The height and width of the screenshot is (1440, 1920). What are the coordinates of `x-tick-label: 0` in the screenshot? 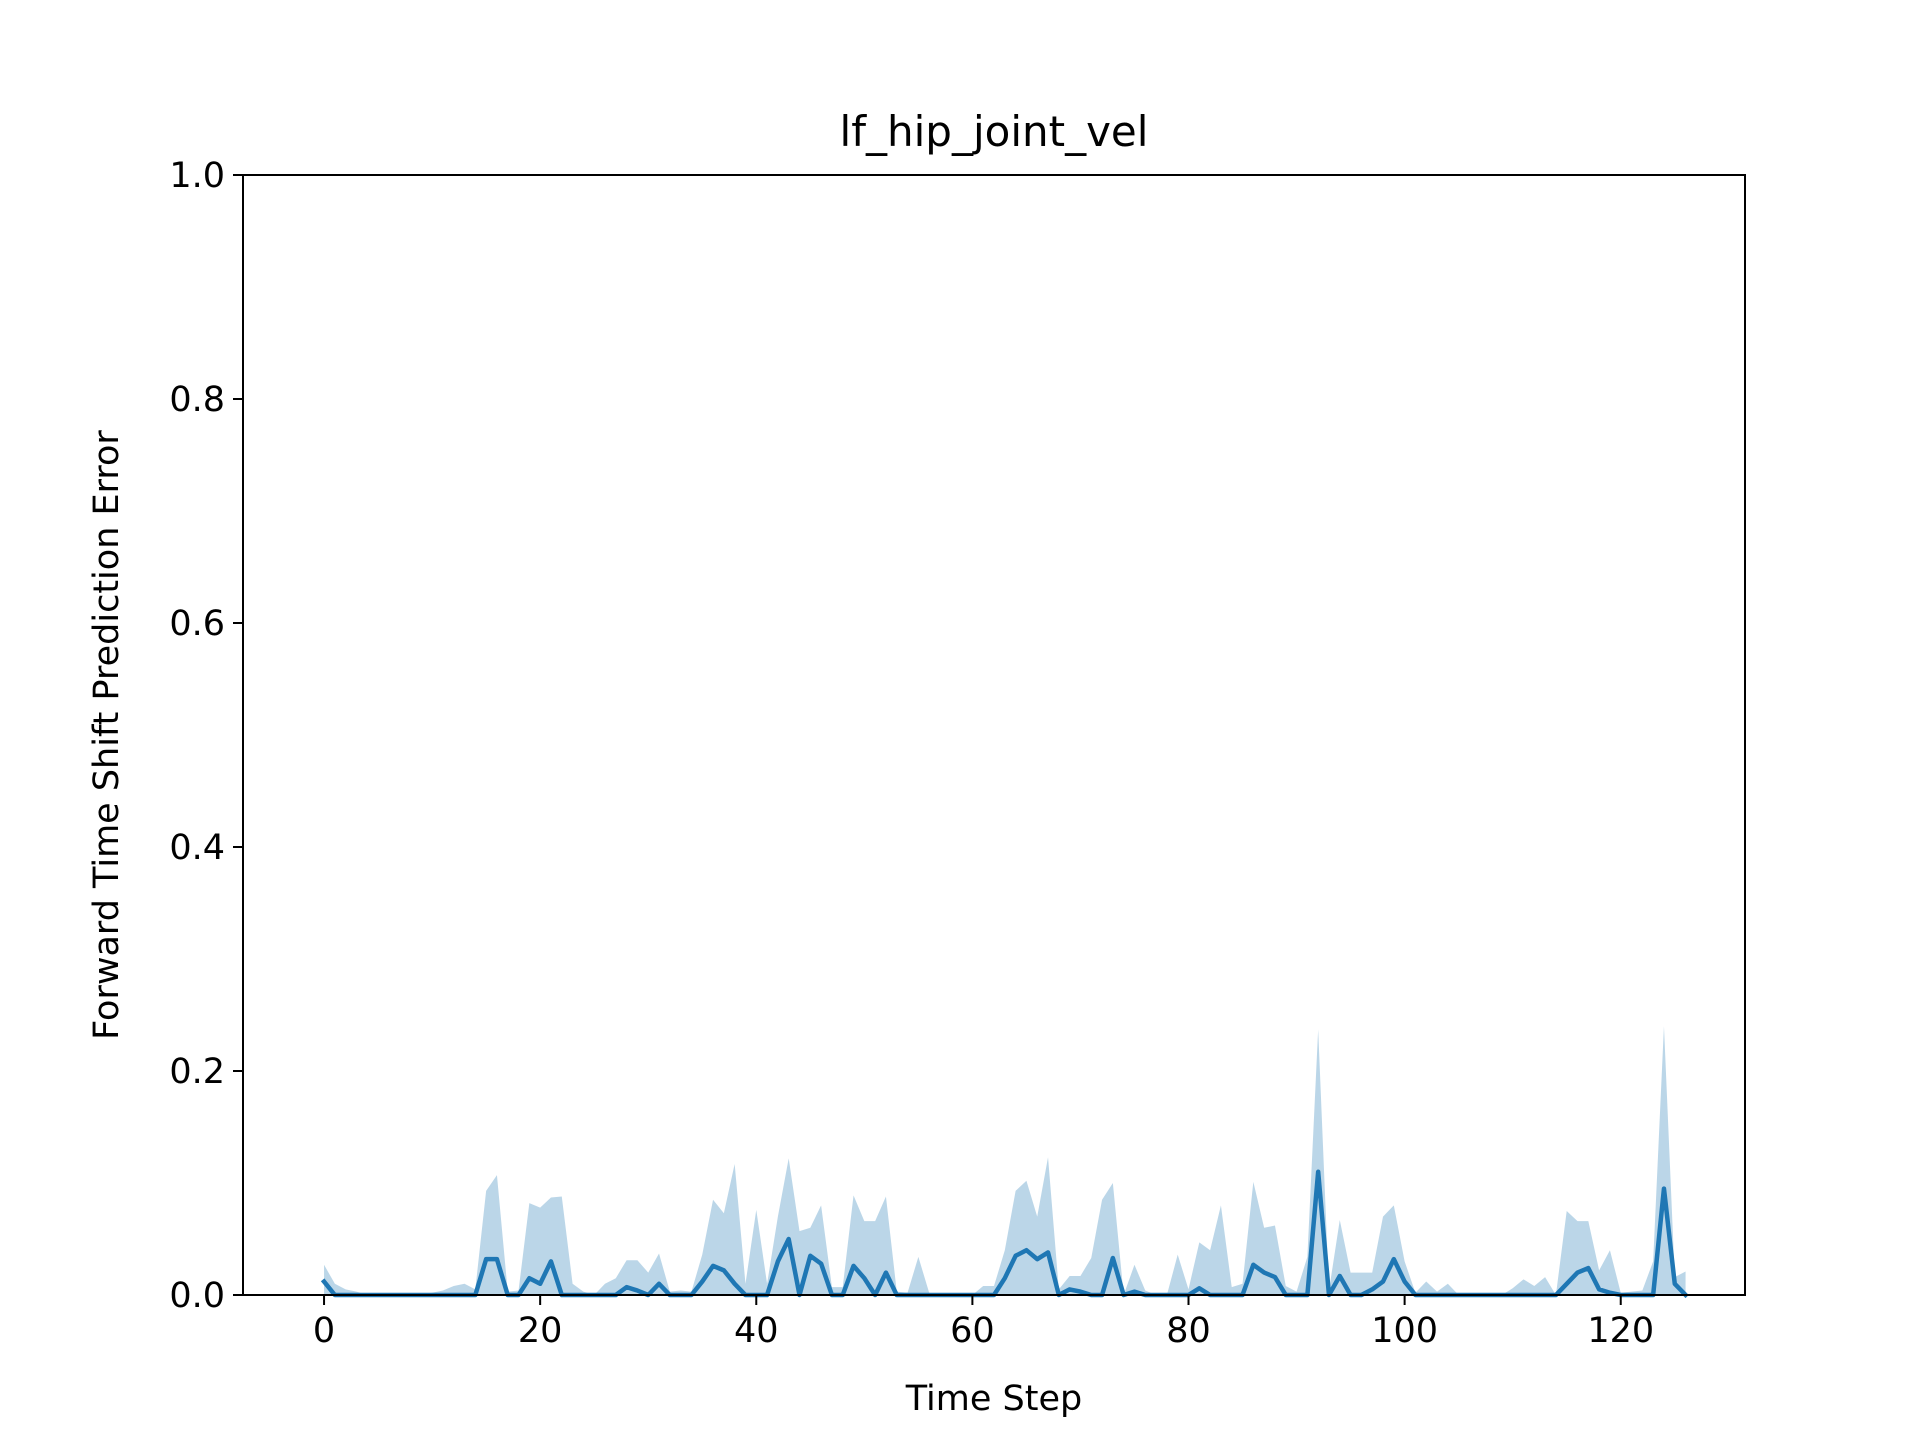 It's located at (324, 1331).